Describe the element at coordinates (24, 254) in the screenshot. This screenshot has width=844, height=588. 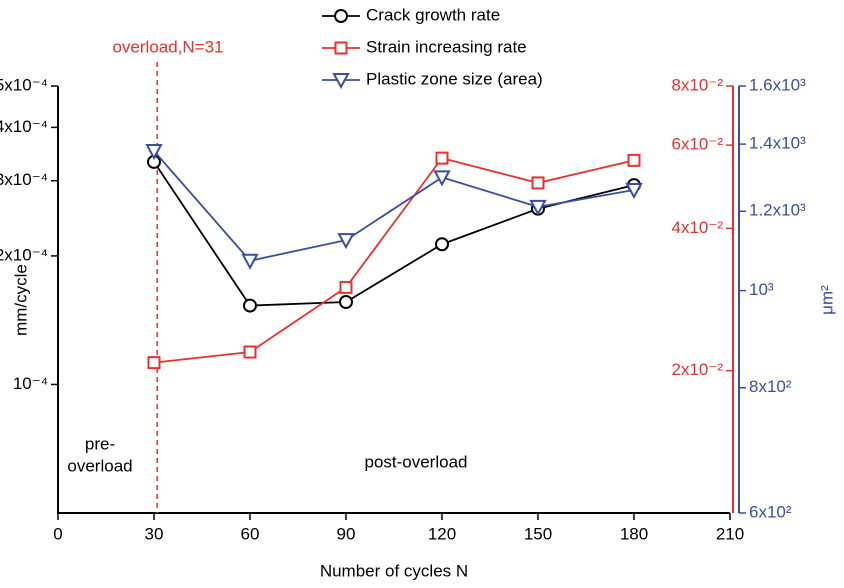
I see `yticks-label: 2x10⁻⁴` at that location.